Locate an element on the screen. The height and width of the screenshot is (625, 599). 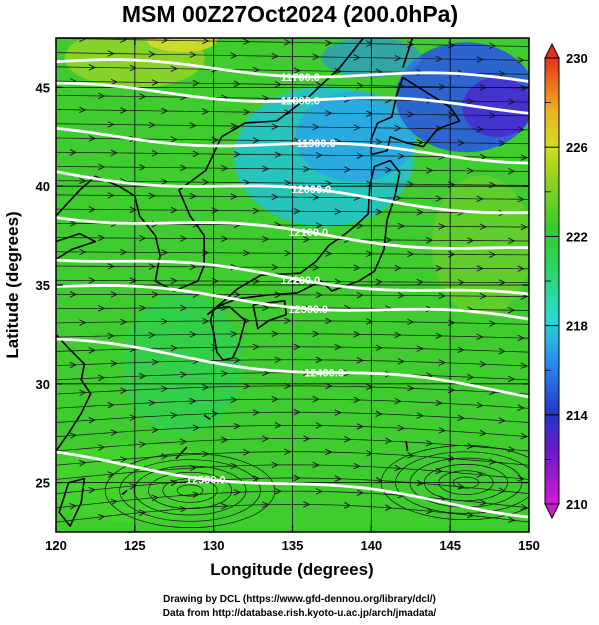
contour-line is located at coordinates (292, 192).